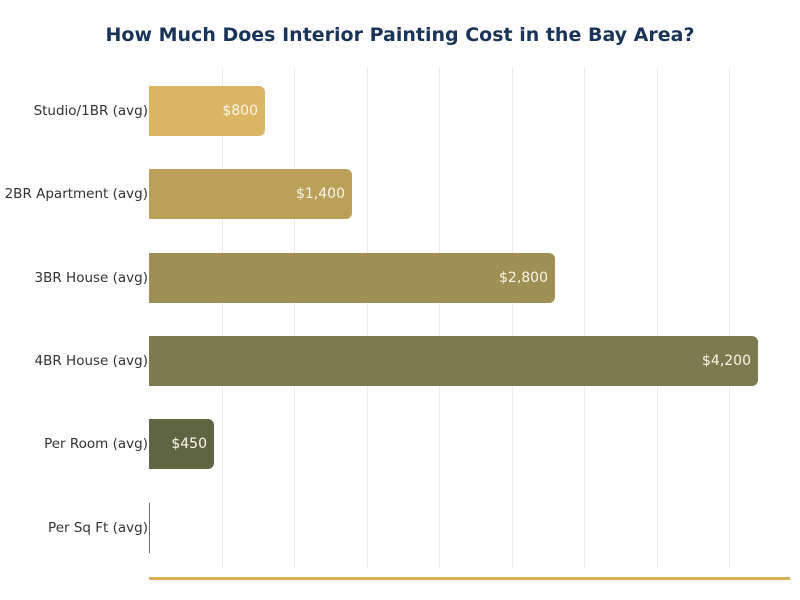 The height and width of the screenshot is (600, 800). I want to click on category-label: Per Room (avg), so click(96, 444).